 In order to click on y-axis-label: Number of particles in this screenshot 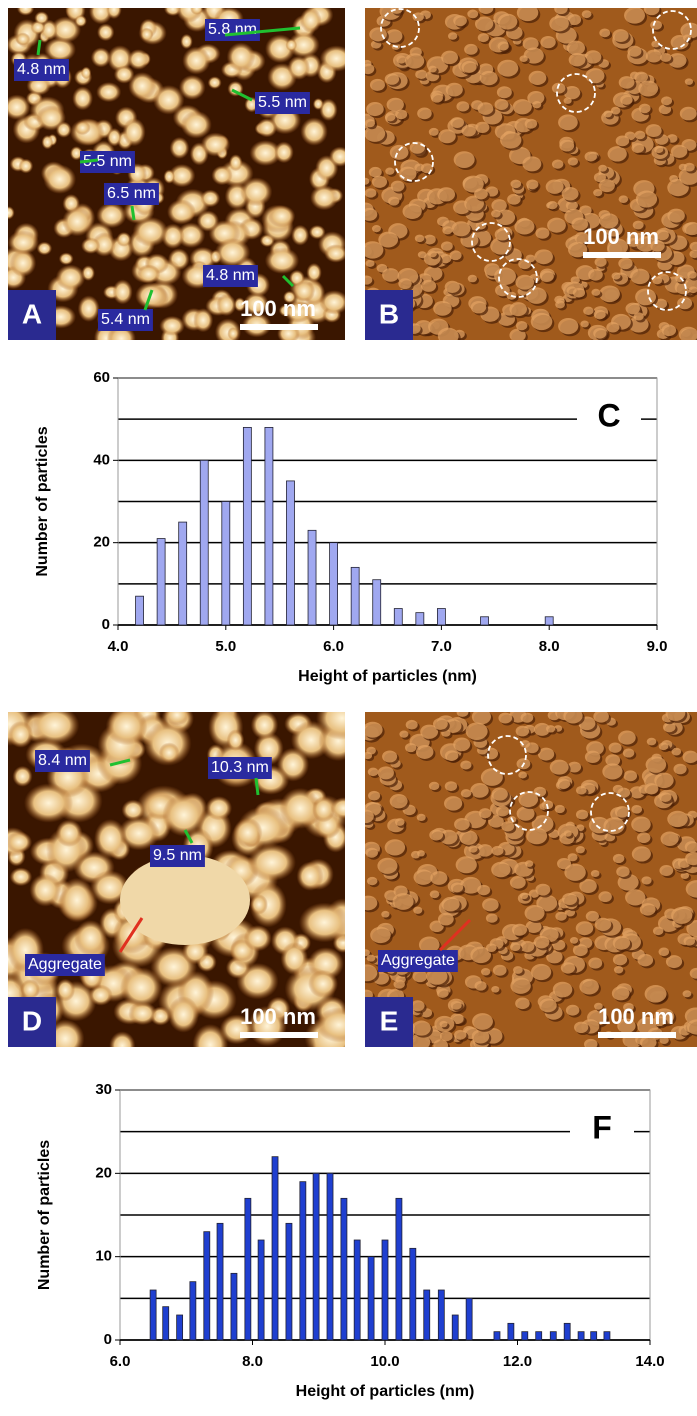, I will do `click(44, 1215)`.